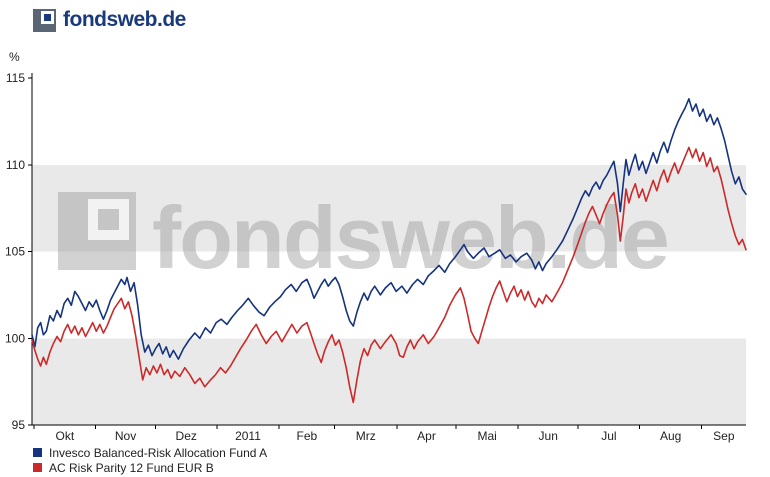  Describe the element at coordinates (158, 452) in the screenshot. I see `legend-label-invesco: Invesco Balanced-Risk Allocation Fund A` at that location.